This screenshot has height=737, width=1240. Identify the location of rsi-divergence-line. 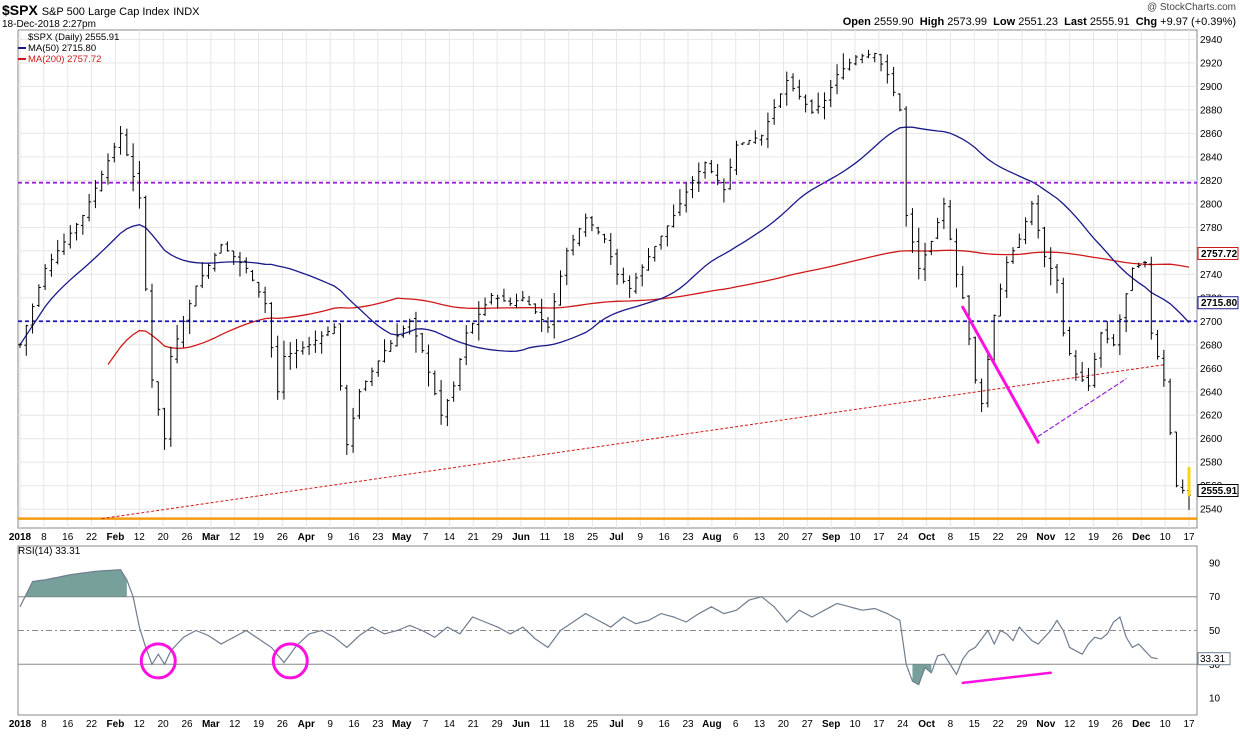
(1006, 678).